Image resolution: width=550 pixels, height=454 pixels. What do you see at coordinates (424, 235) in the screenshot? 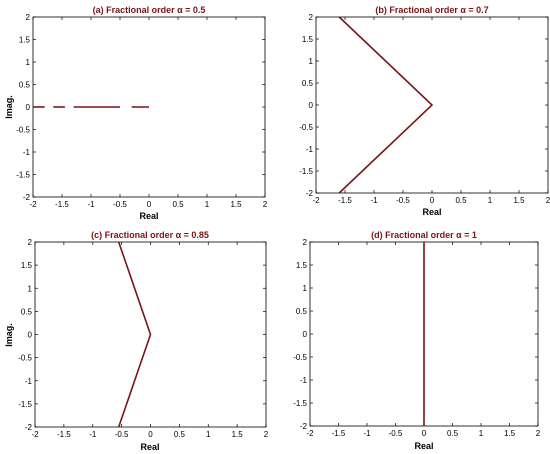
I see `panel-title: (d) Fractional order α = 1` at bounding box center [424, 235].